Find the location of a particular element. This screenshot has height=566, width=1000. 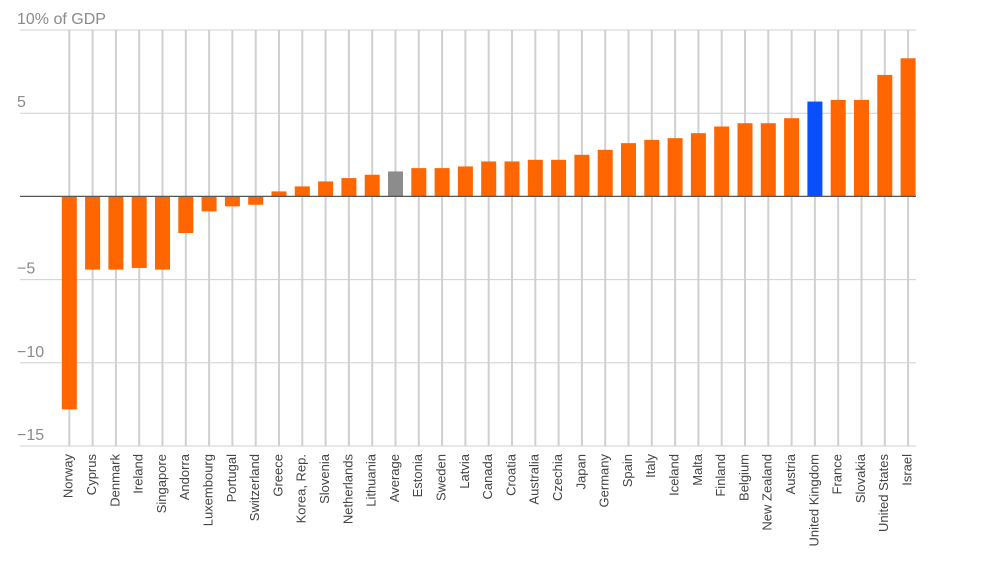

bar-slovenia is located at coordinates (326, 189).